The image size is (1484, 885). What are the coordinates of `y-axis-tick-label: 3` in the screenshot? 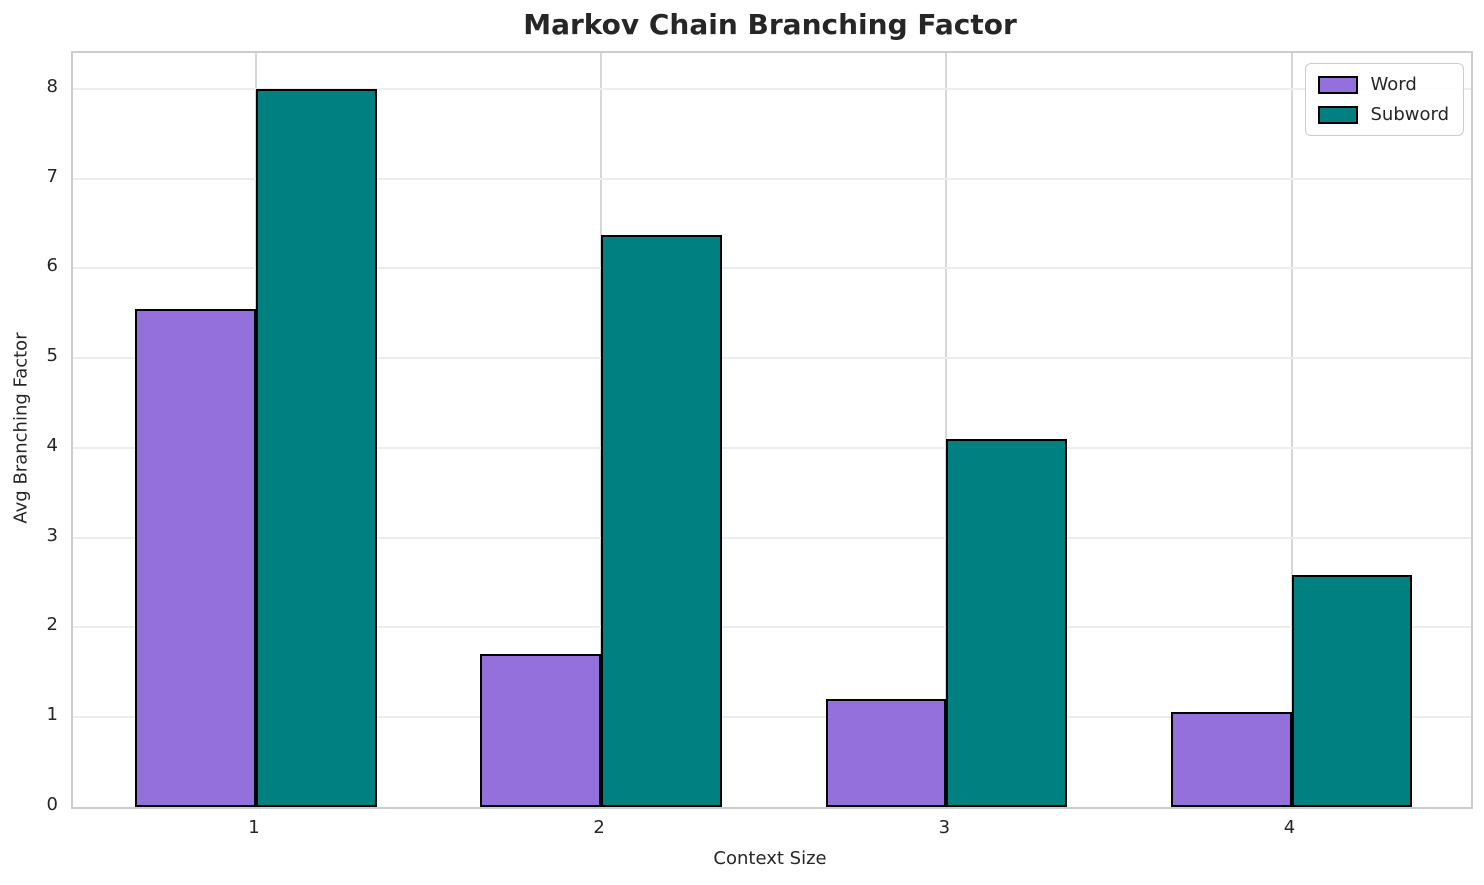 It's located at (52, 535).